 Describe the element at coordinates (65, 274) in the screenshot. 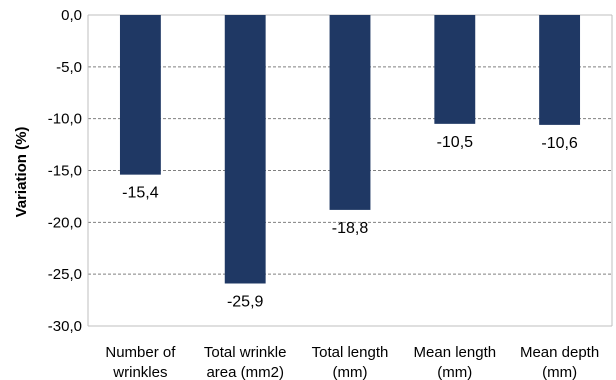

I see `y-tick-label: -25,0` at that location.